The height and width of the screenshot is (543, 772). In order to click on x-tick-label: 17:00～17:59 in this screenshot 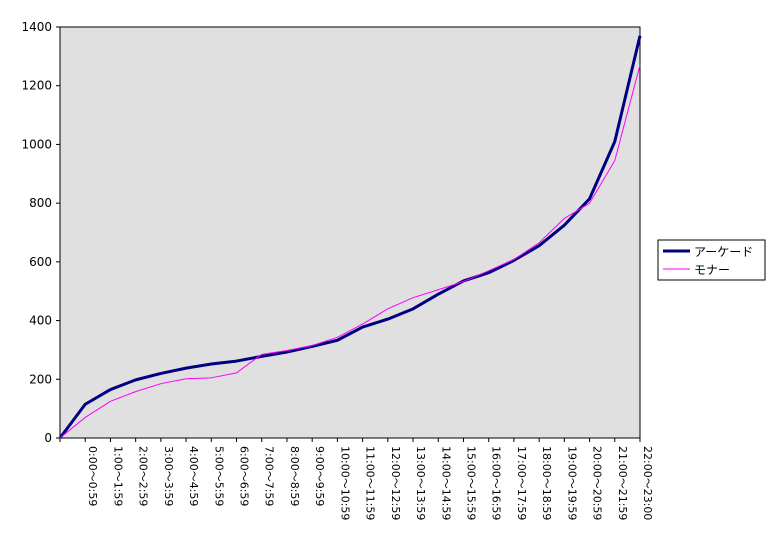, I will do `click(521, 483)`.